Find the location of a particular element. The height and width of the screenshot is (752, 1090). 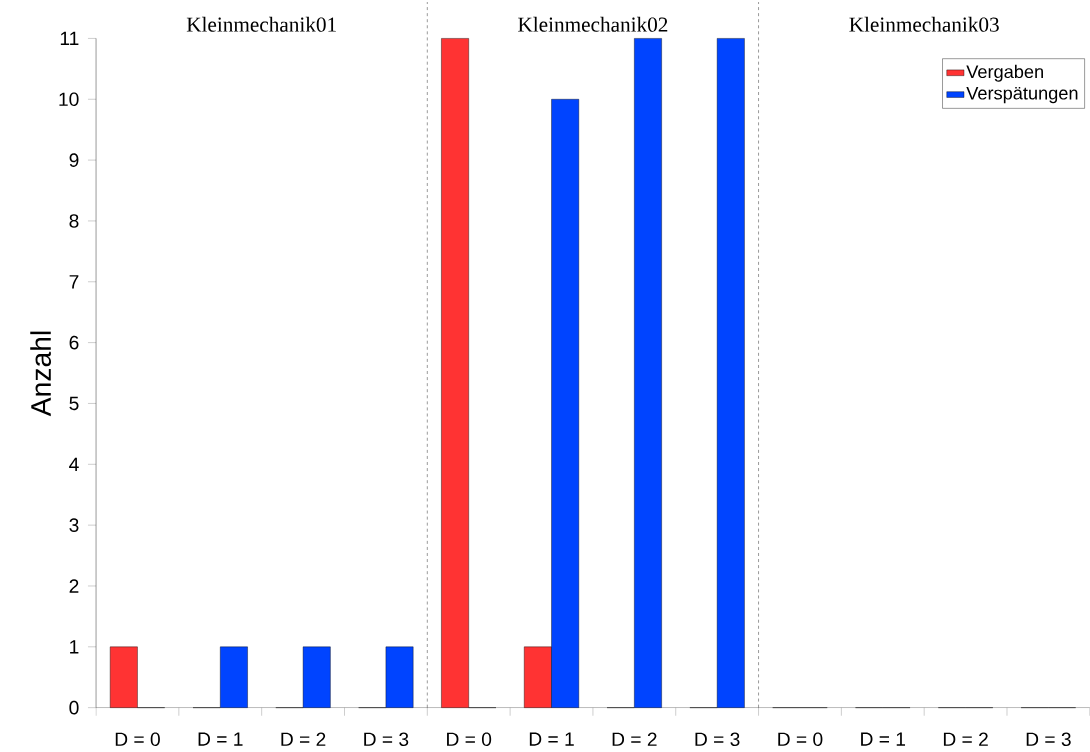

y-tick-label: 9 is located at coordinates (74, 160).